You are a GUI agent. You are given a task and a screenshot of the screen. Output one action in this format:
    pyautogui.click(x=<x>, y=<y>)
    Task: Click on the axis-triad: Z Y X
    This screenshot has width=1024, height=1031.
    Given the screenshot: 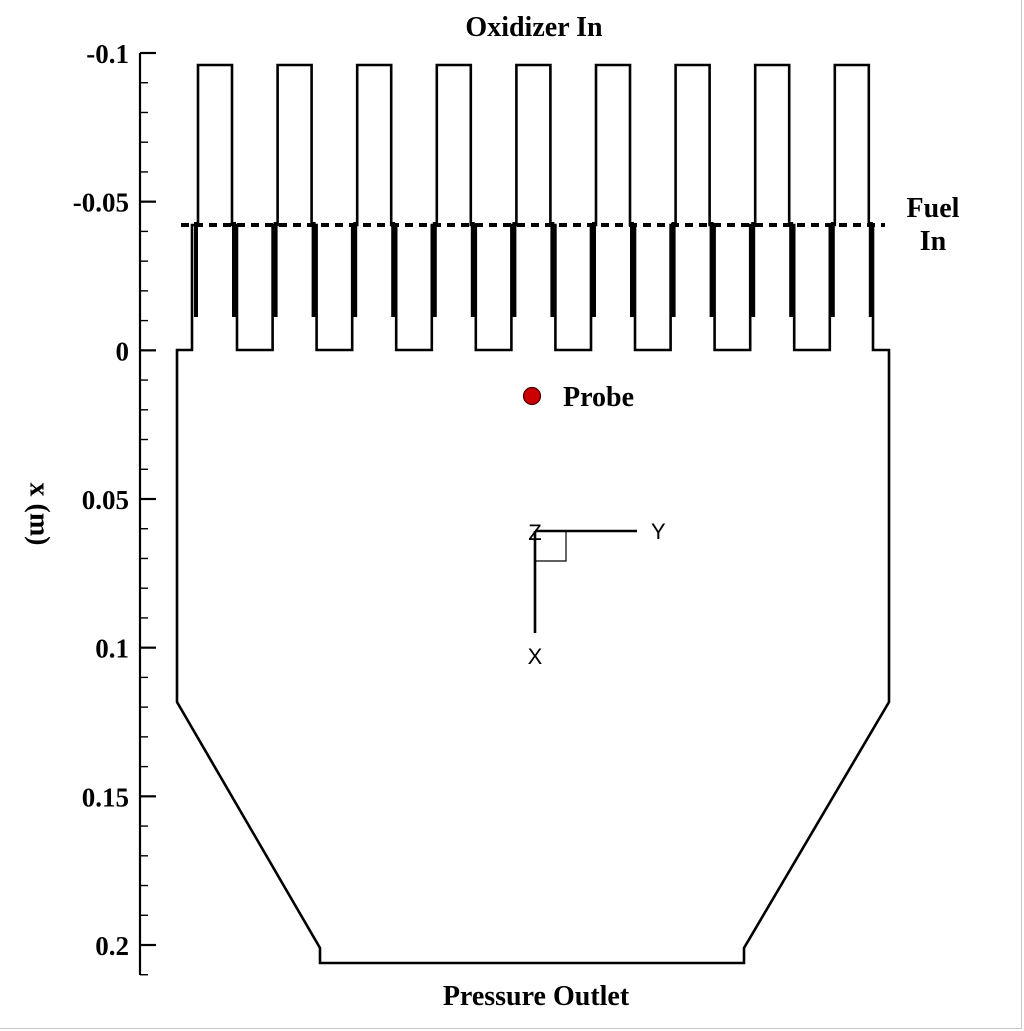 What is the action you would take?
    pyautogui.click(x=597, y=594)
    